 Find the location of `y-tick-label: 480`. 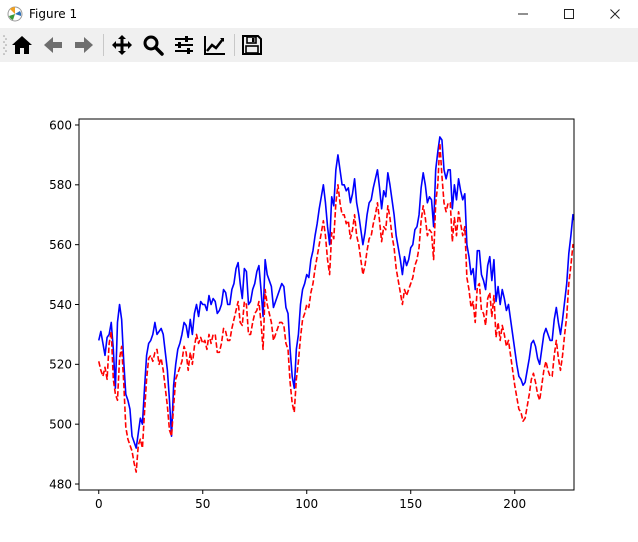

y-tick-label: 480 is located at coordinates (60, 484).